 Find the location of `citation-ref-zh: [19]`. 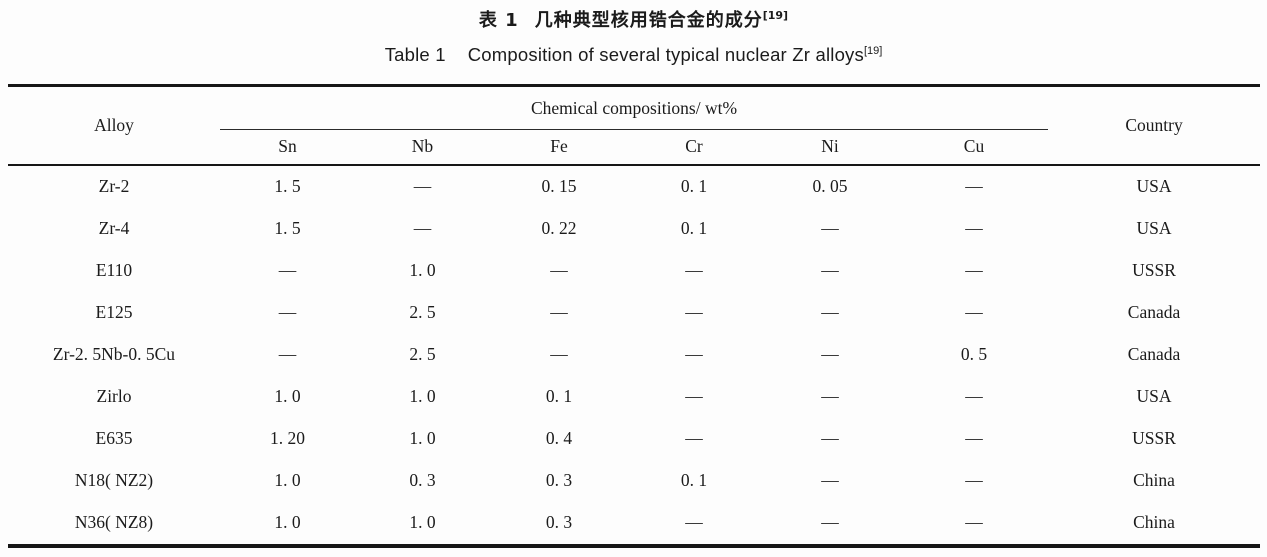

citation-ref-zh: [19] is located at coordinates (775, 15).